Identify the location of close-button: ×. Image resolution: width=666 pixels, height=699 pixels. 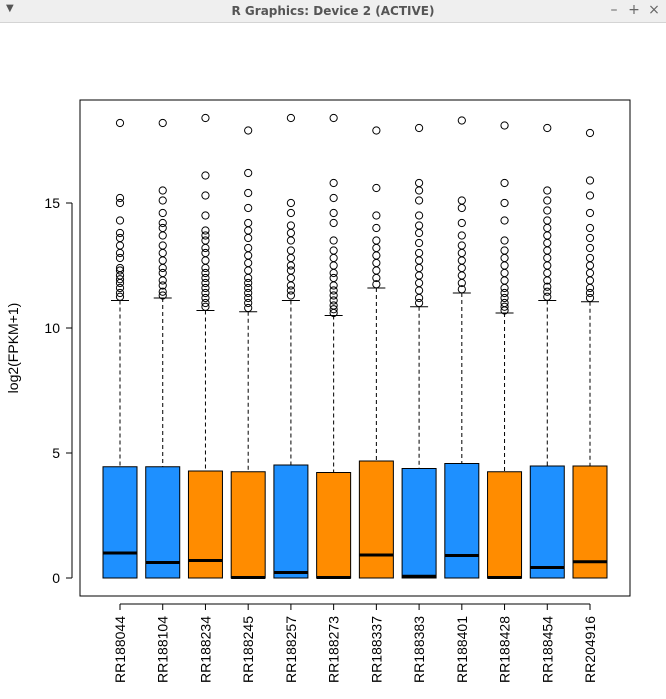
(654, 10).